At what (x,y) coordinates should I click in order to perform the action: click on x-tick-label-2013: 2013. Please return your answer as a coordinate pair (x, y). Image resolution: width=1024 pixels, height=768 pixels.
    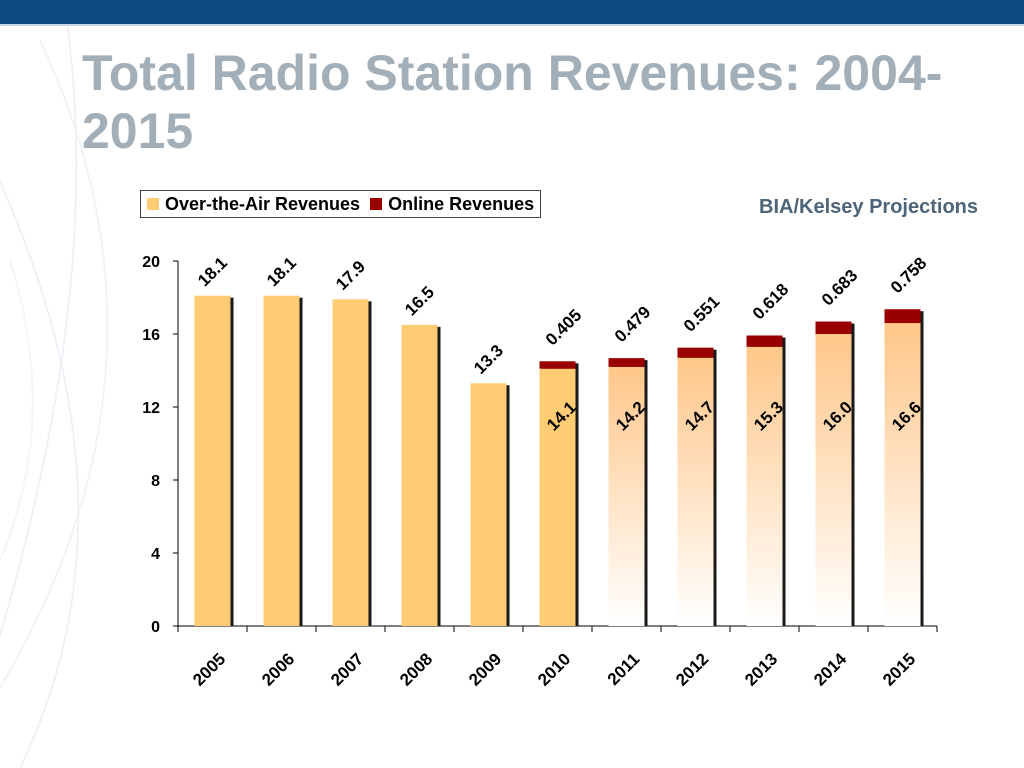
    Looking at the image, I should click on (761, 669).